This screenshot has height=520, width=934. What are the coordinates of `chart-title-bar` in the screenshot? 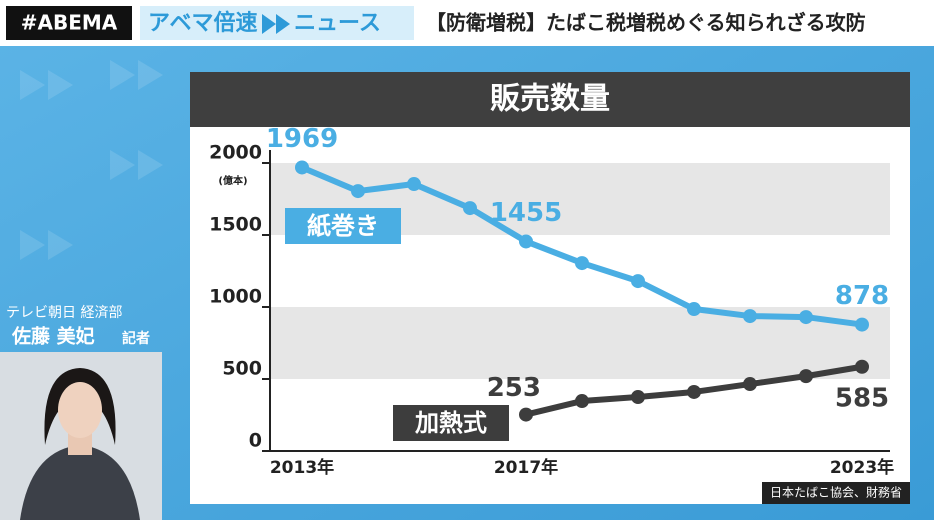 It's located at (550, 99).